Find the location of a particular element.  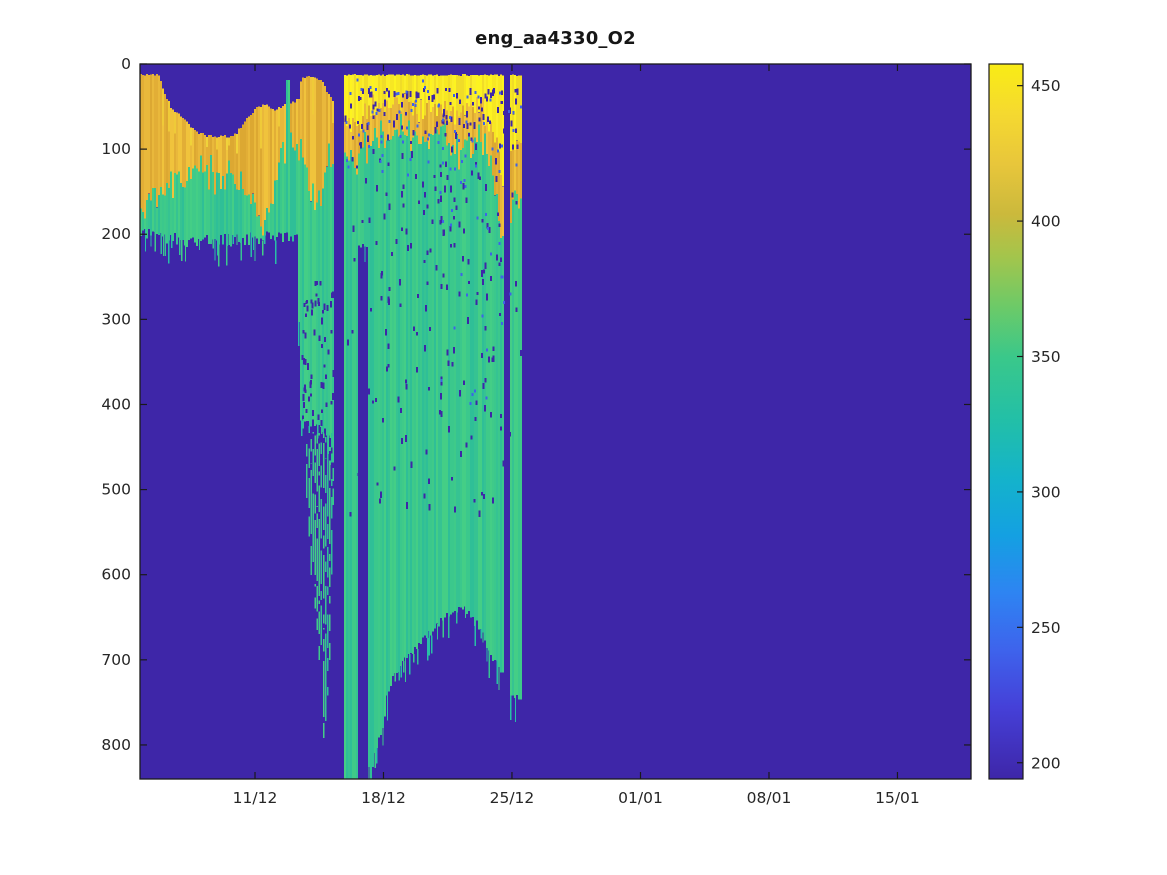

x-tick-label: 15/01 is located at coordinates (897, 798).